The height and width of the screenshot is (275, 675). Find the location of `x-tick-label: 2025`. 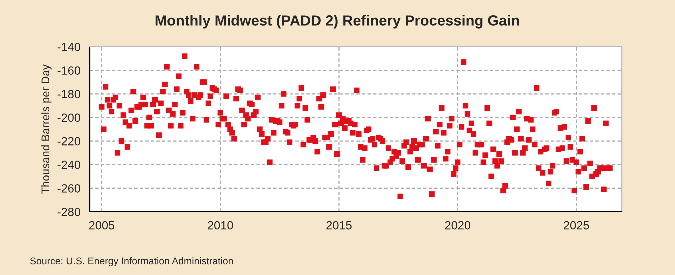

x-tick-label: 2025 is located at coordinates (577, 225).